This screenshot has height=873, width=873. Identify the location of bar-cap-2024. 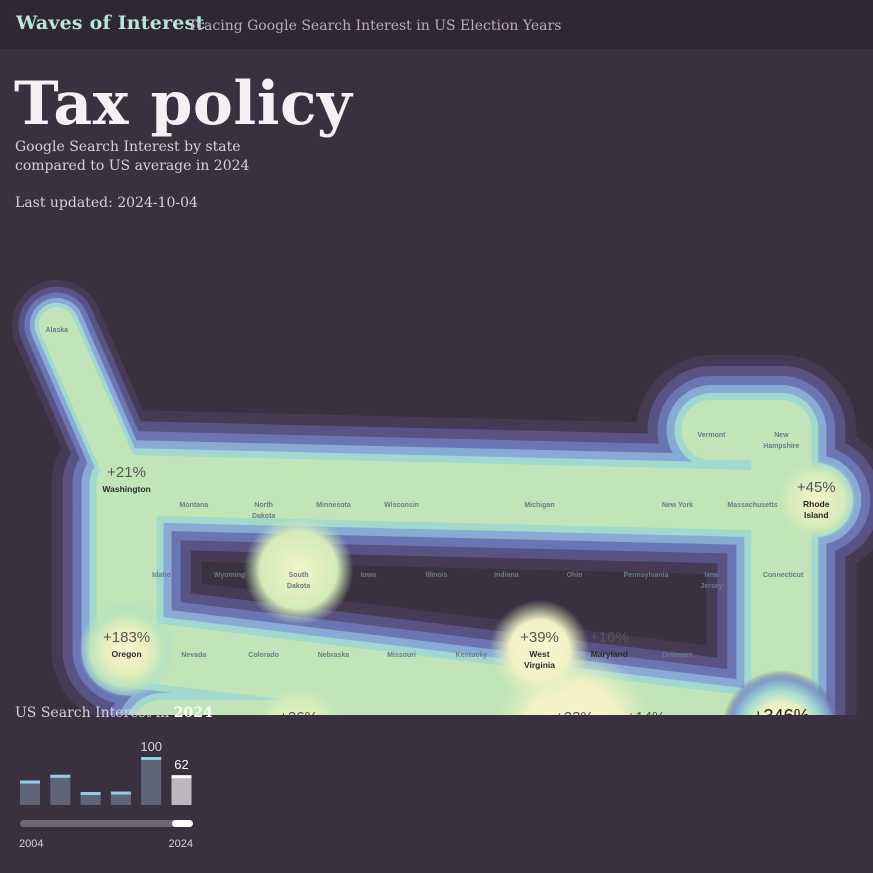
(181, 777).